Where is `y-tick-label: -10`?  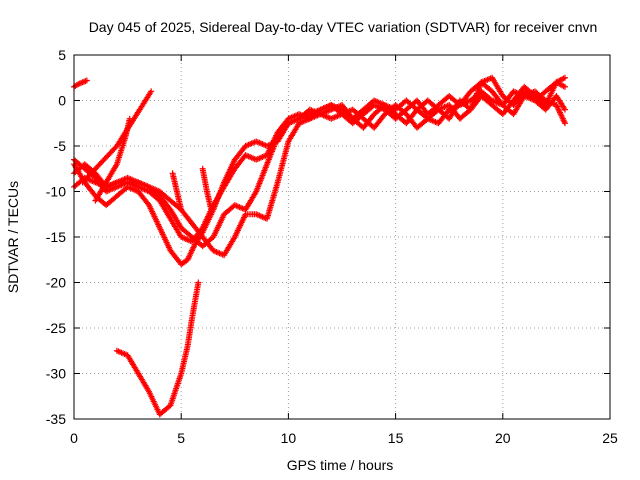 y-tick-label: -10 is located at coordinates (56, 192).